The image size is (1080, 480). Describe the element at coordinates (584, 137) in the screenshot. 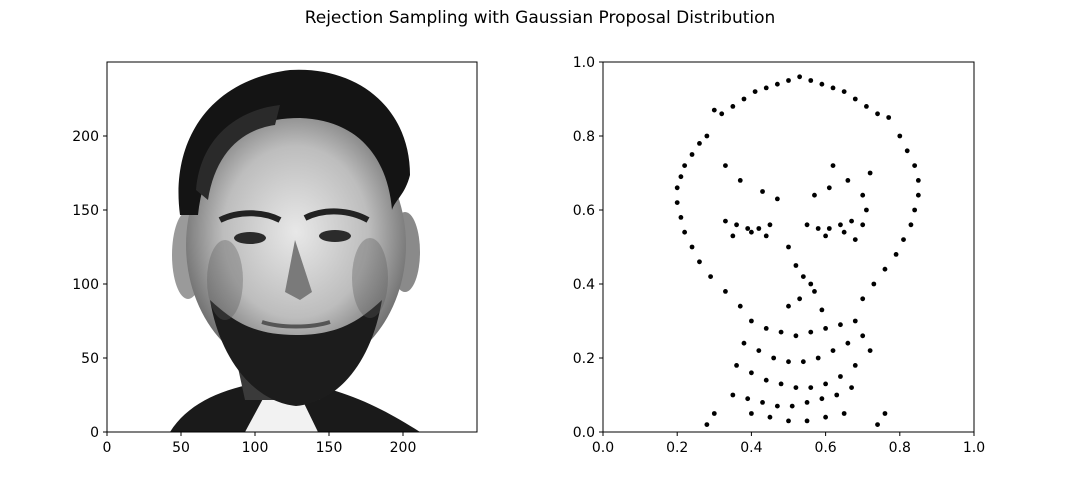

I see `y-tick-label: 0.8` at that location.